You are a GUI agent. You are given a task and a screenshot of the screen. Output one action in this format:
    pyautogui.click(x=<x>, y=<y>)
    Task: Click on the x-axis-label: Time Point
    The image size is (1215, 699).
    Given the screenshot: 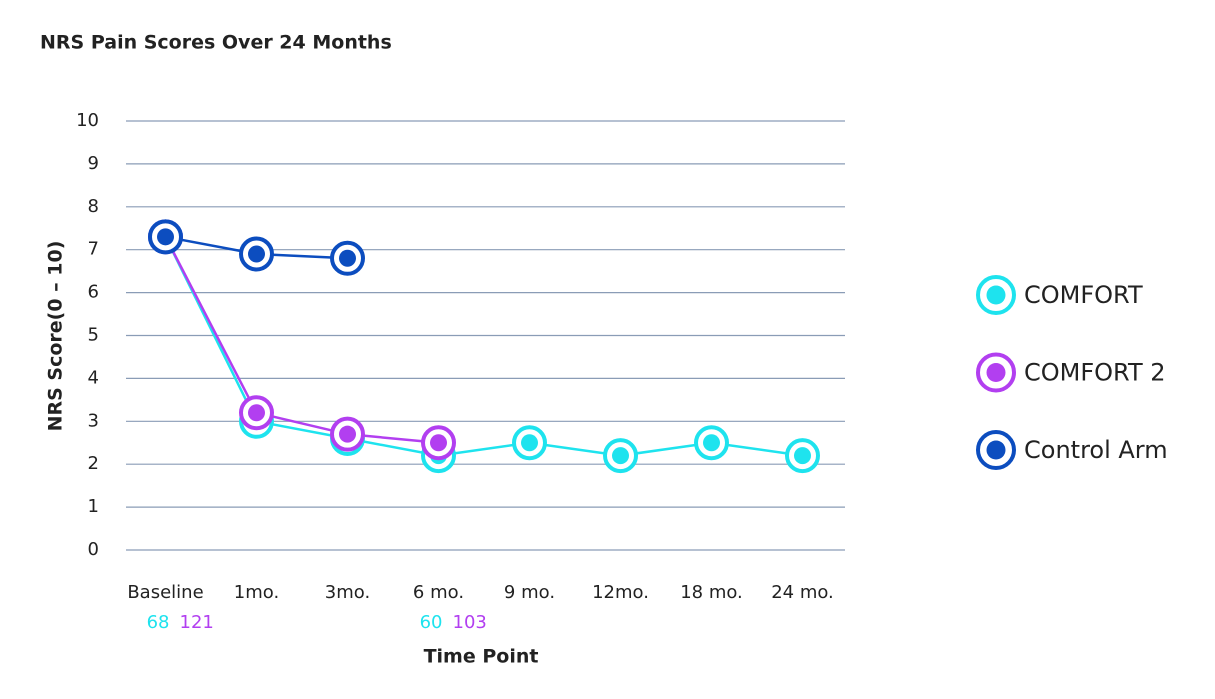 What is the action you would take?
    pyautogui.click(x=481, y=657)
    